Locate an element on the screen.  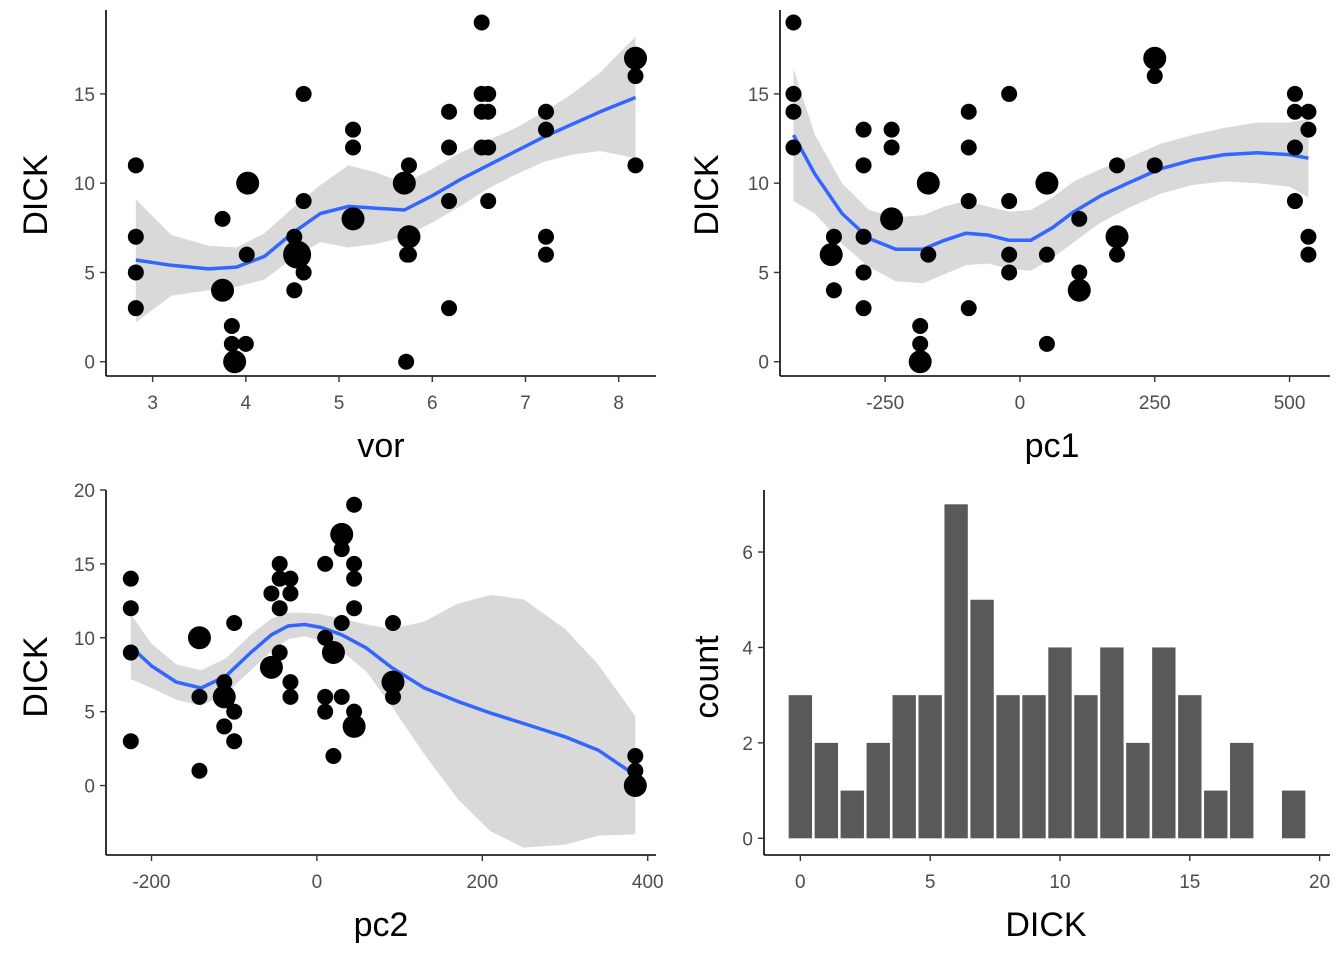
smooth-line is located at coordinates (383, 699).